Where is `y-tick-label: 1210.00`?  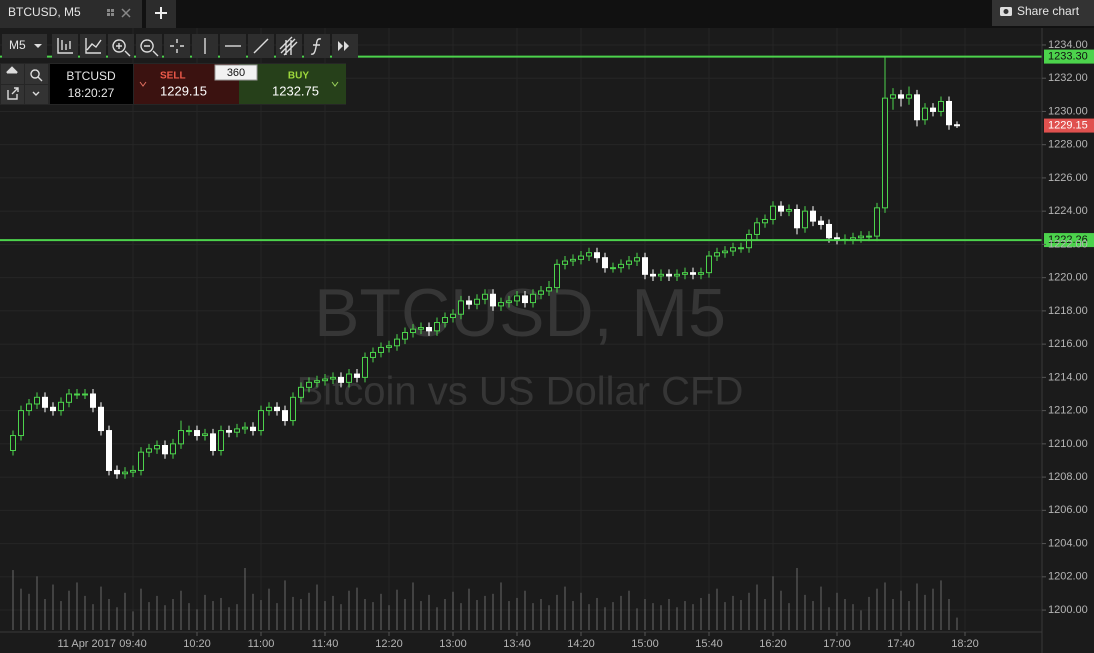 y-tick-label: 1210.00 is located at coordinates (1068, 444).